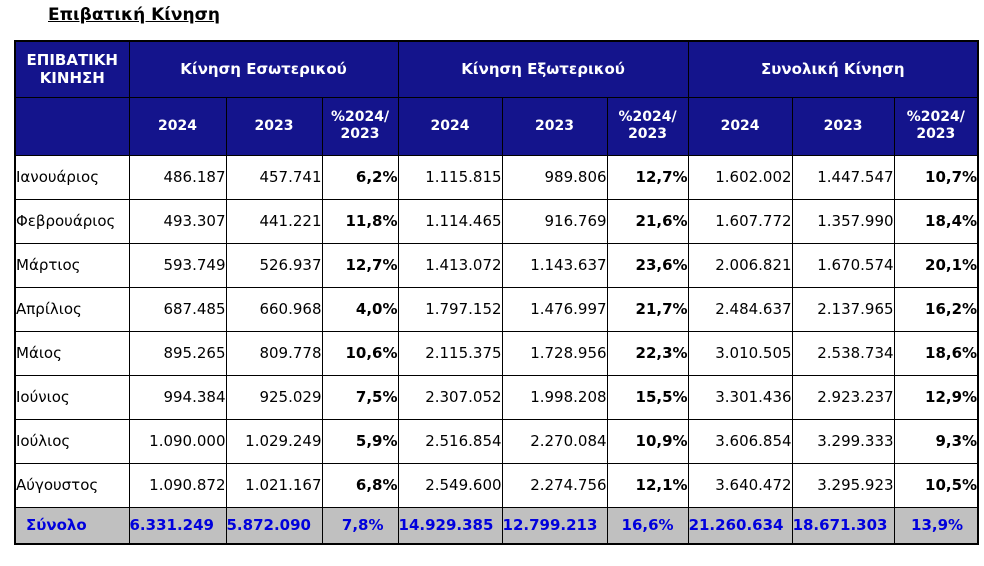 This screenshot has width=984, height=566. I want to click on month-cell: Φεβρουάριος, so click(72, 221).